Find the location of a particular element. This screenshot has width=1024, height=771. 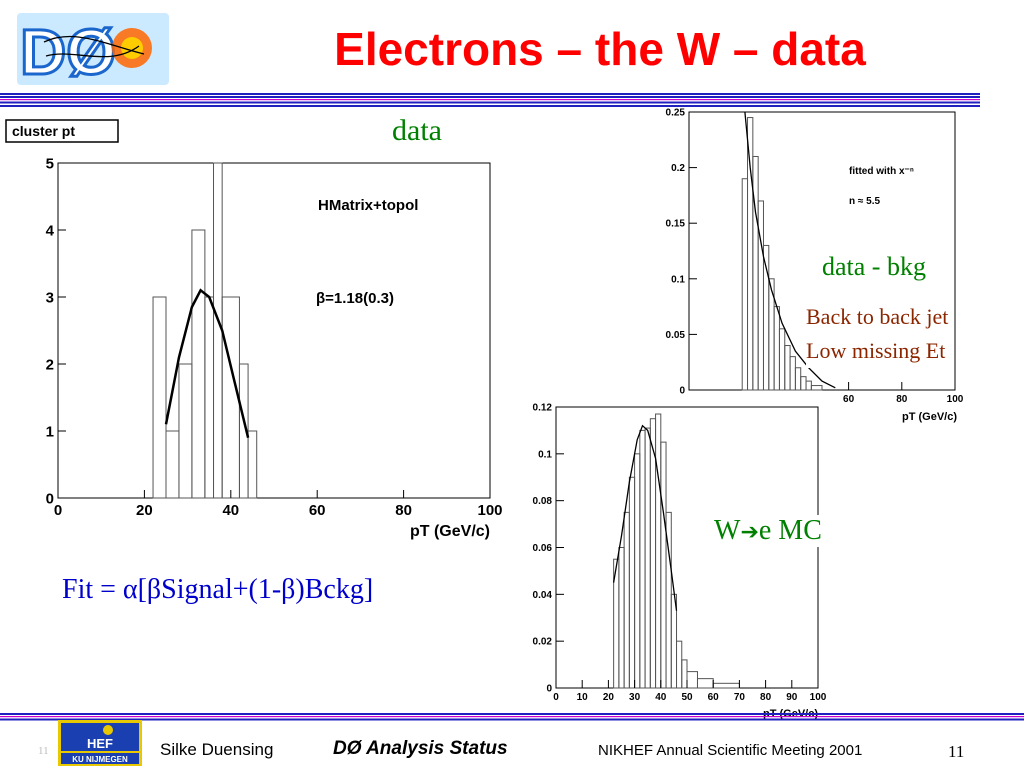

hef-logo-graphic: HEF KU NIJMEGEN is located at coordinates (100, 743).